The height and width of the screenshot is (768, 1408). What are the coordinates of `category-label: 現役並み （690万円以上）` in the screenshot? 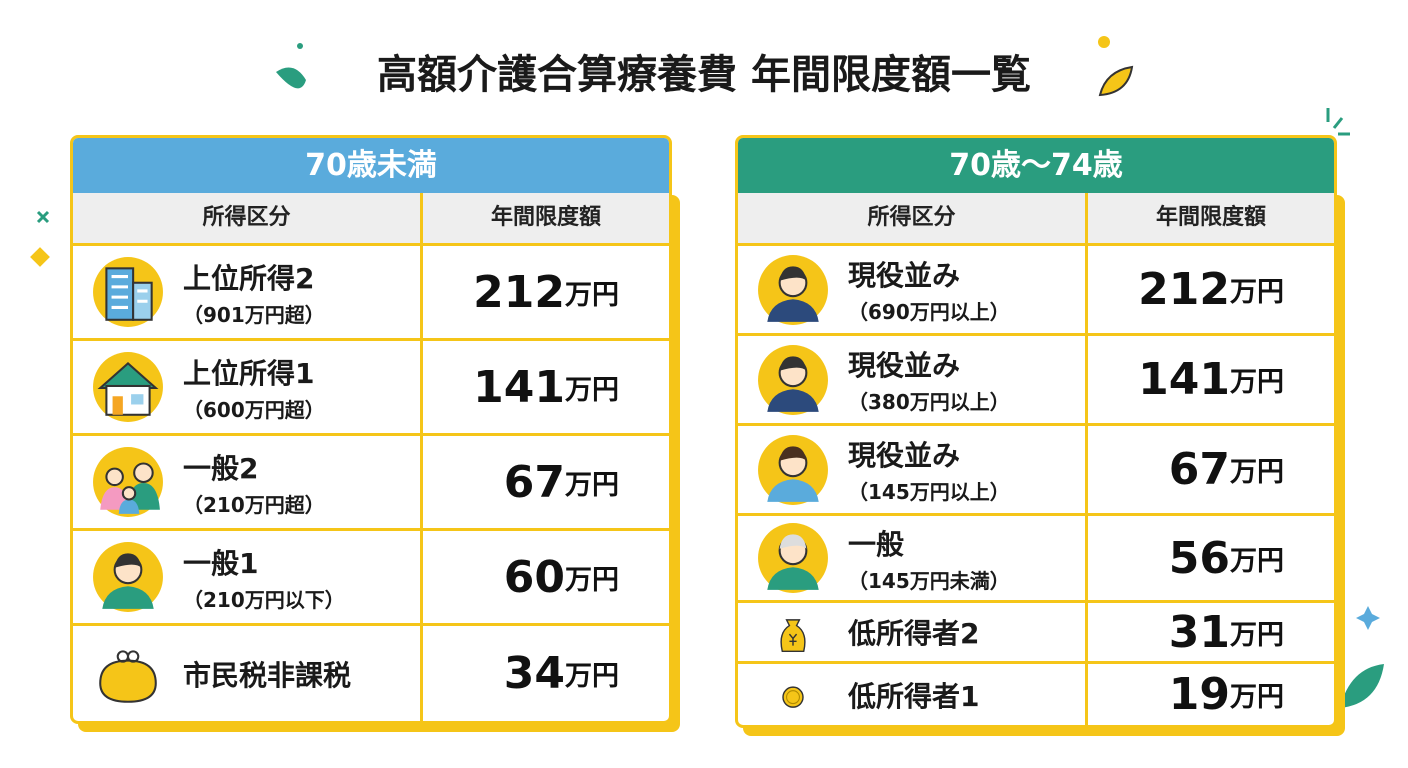 It's located at (929, 289).